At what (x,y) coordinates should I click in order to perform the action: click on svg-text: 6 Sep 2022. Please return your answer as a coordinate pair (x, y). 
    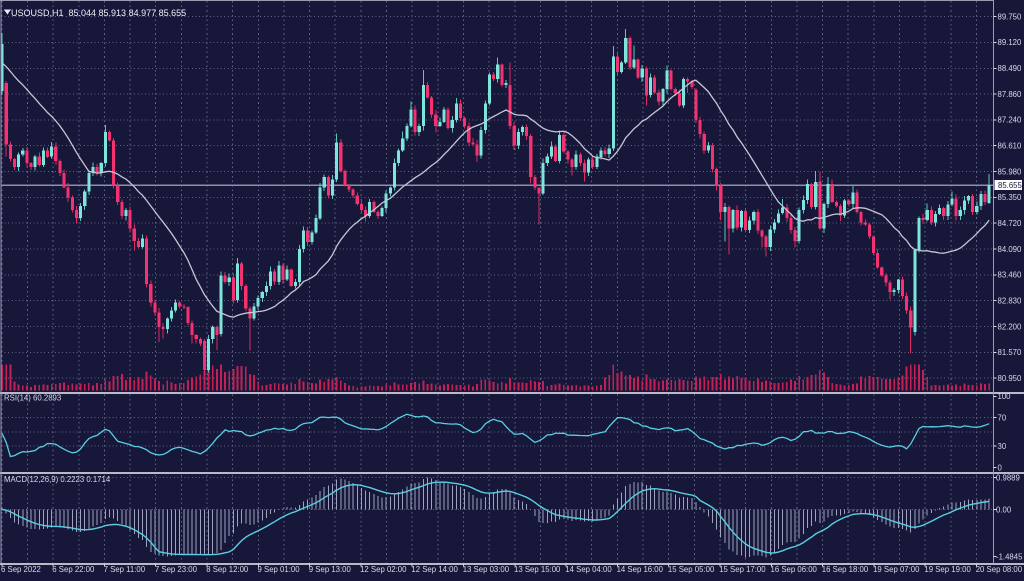
    Looking at the image, I should click on (21, 569).